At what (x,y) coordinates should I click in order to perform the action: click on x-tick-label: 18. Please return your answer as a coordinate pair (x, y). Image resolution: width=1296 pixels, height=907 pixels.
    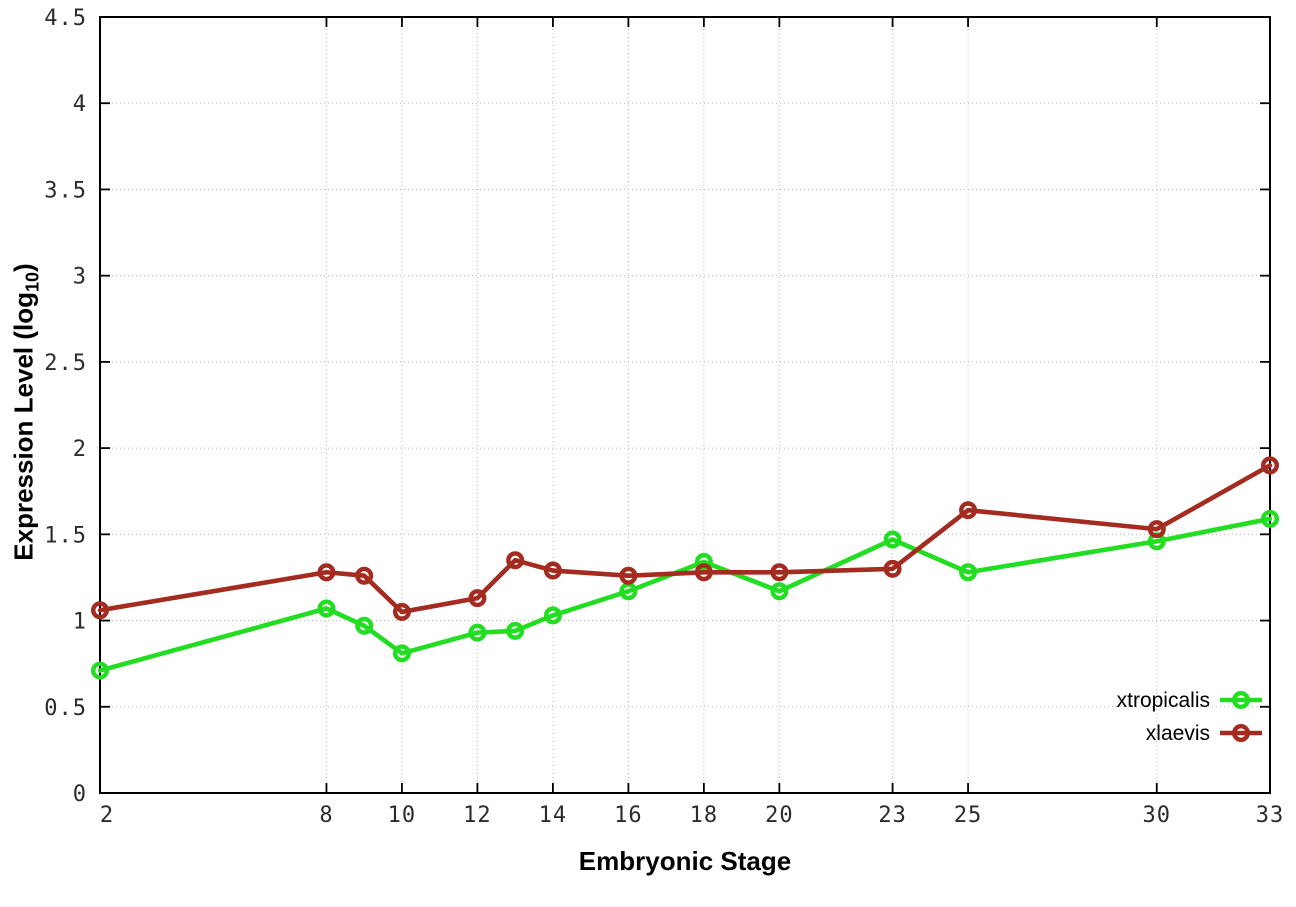
    Looking at the image, I should click on (704, 815).